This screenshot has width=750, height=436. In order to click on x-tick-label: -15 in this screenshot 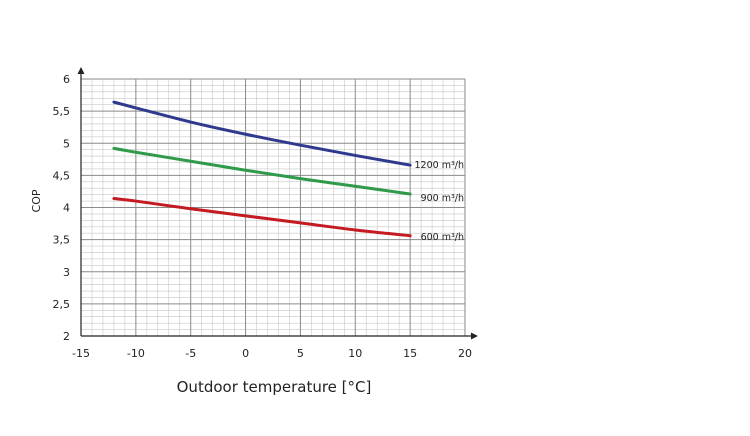, I will do `click(81, 353)`.